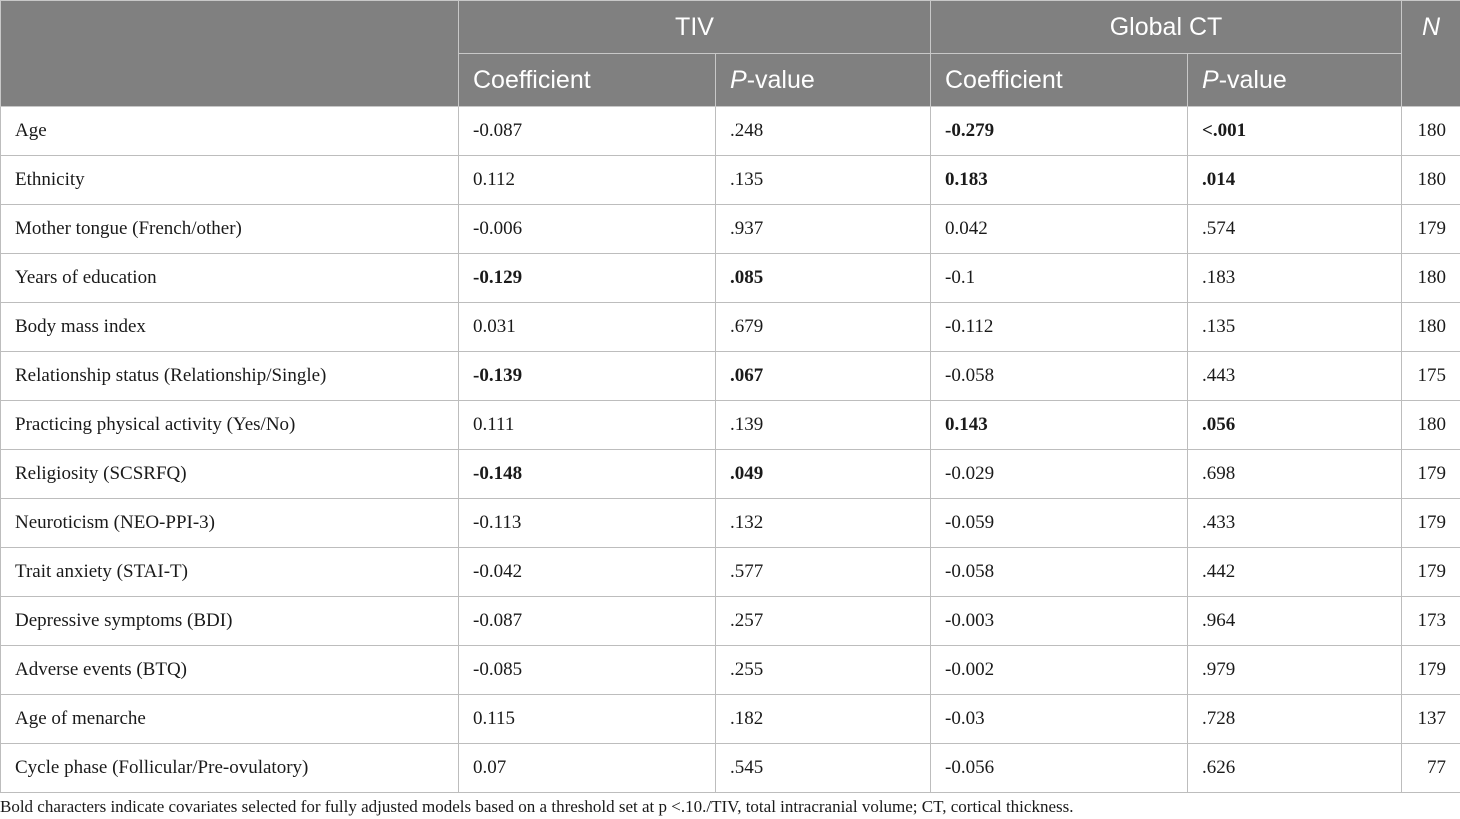  What do you see at coordinates (229, 670) in the screenshot?
I see `row-label: Adverse events (BTQ)` at bounding box center [229, 670].